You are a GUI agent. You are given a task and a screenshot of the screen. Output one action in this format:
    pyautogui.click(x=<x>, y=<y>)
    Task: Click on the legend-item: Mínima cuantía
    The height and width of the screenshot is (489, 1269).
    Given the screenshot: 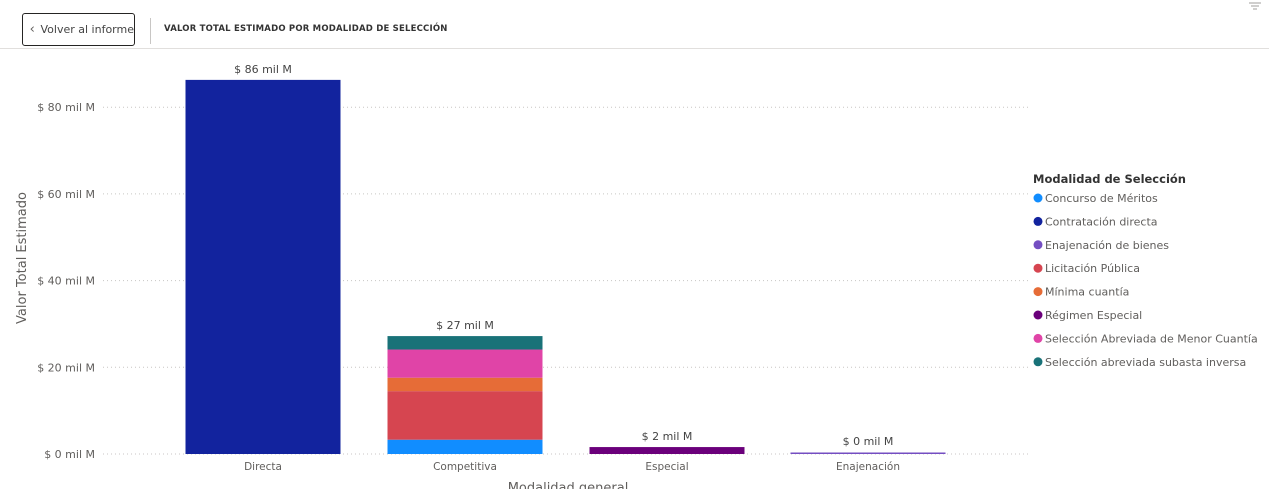 What is the action you would take?
    pyautogui.click(x=1081, y=292)
    